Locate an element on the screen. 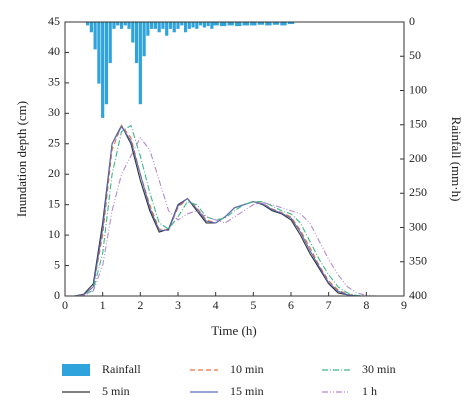 This screenshot has width=474, height=414. y-tick-label: 25 is located at coordinates (54, 143).